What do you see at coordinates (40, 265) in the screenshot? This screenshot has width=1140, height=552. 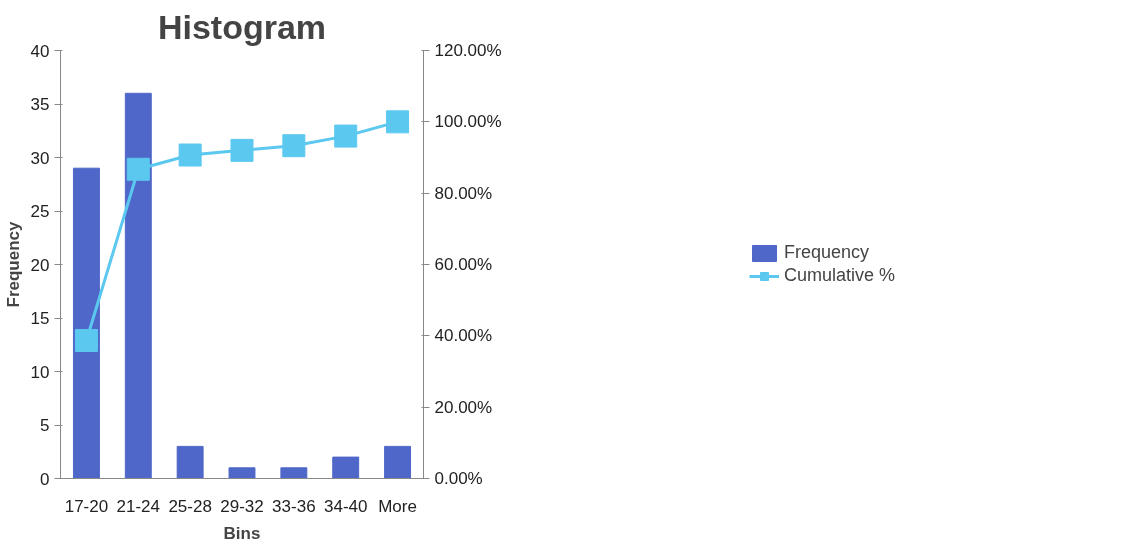 I see `y-tick-label: 20` at bounding box center [40, 265].